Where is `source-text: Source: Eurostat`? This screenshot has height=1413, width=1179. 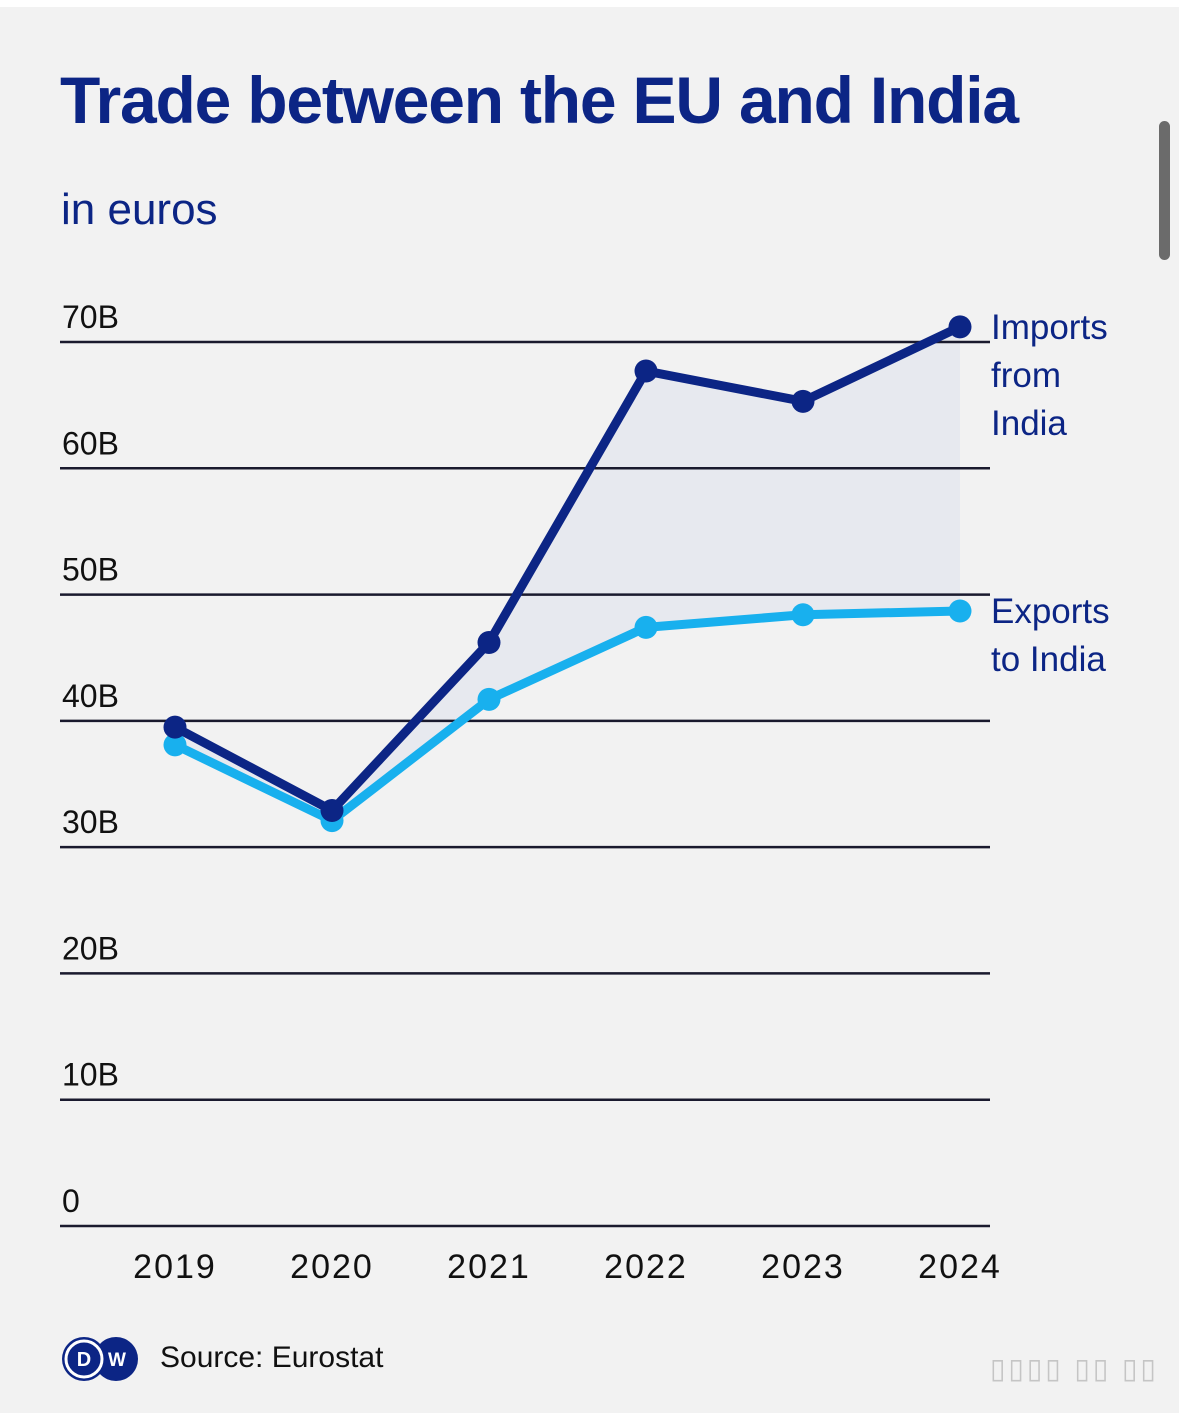
source-text: Source: Eurostat is located at coordinates (272, 1357).